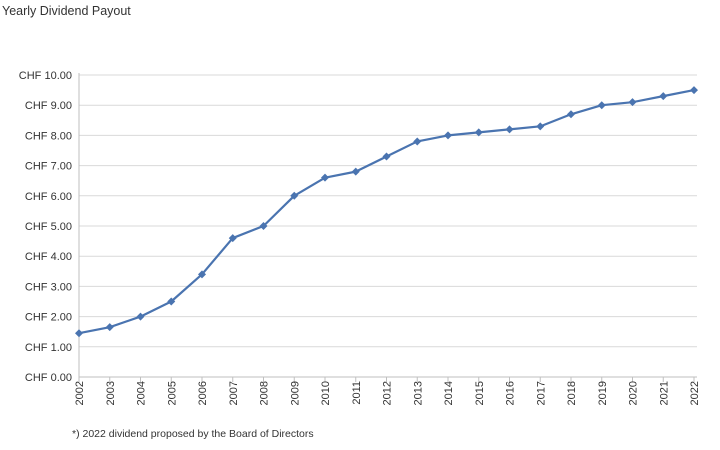 This screenshot has height=450, width=720. Describe the element at coordinates (632, 102) in the screenshot. I see `data-point-2020` at that location.